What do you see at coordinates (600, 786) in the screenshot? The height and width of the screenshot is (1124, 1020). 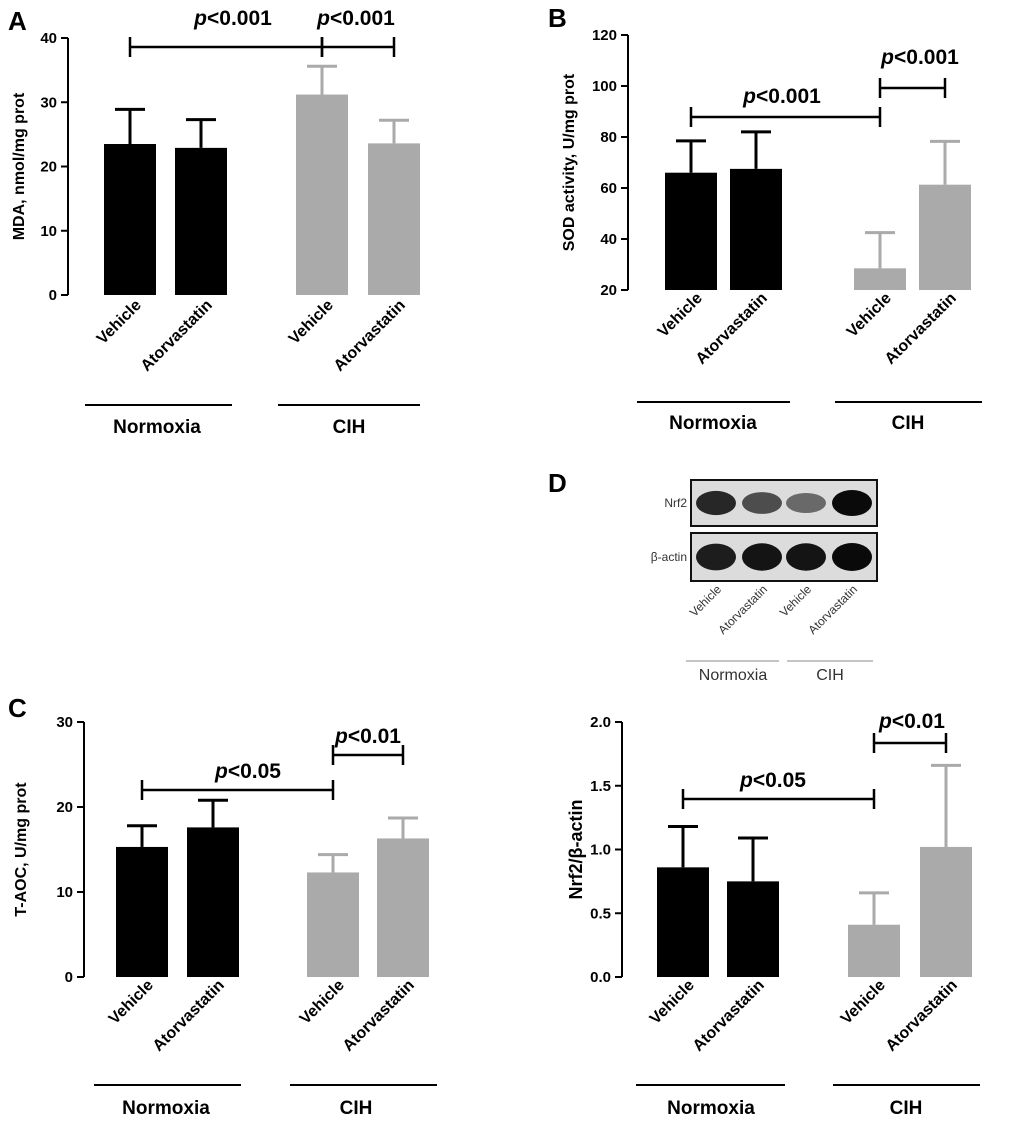 I see `y-tick-label: 1.5` at bounding box center [600, 786].